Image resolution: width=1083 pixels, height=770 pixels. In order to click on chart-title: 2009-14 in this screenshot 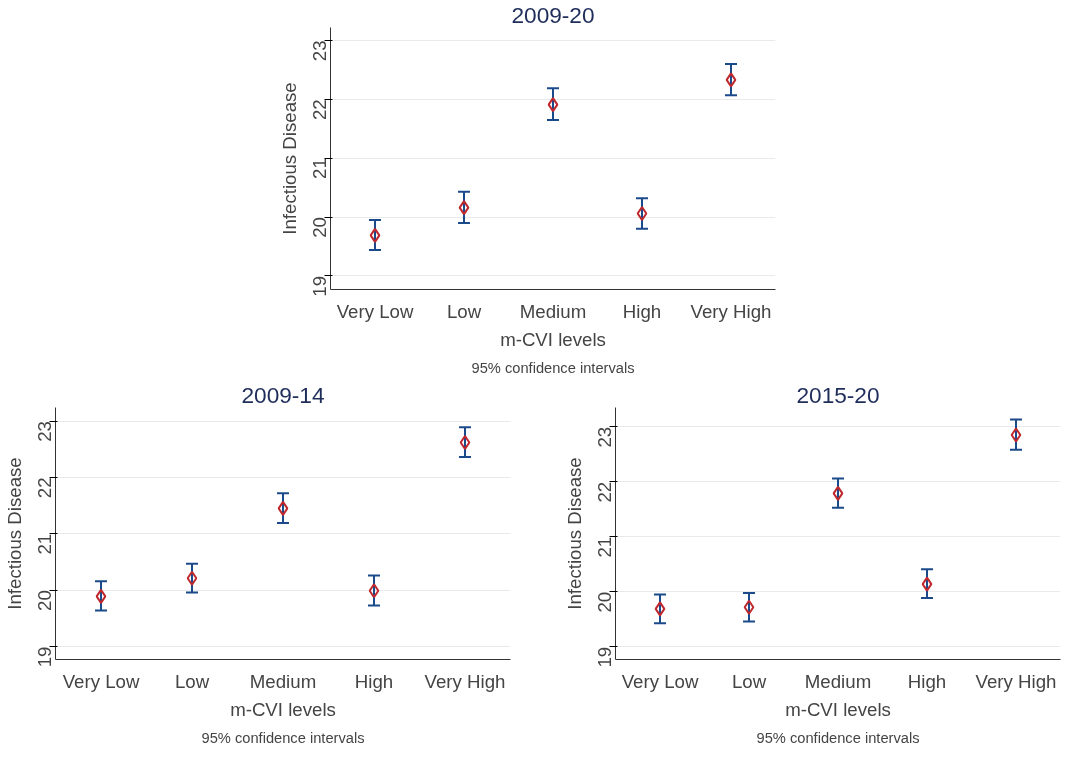, I will do `click(283, 394)`.